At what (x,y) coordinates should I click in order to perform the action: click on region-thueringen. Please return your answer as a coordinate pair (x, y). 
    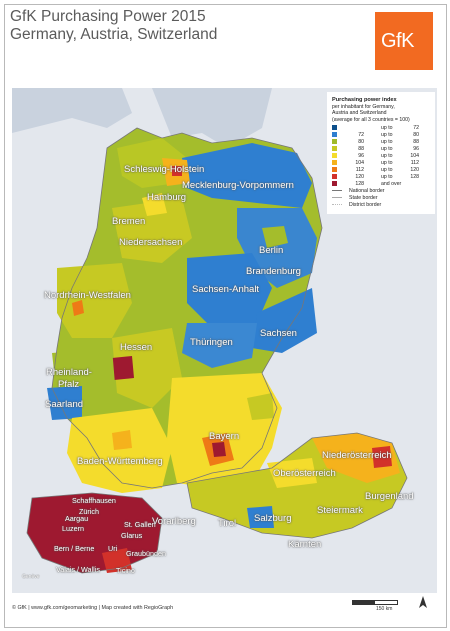
    Looking at the image, I should click on (219, 345).